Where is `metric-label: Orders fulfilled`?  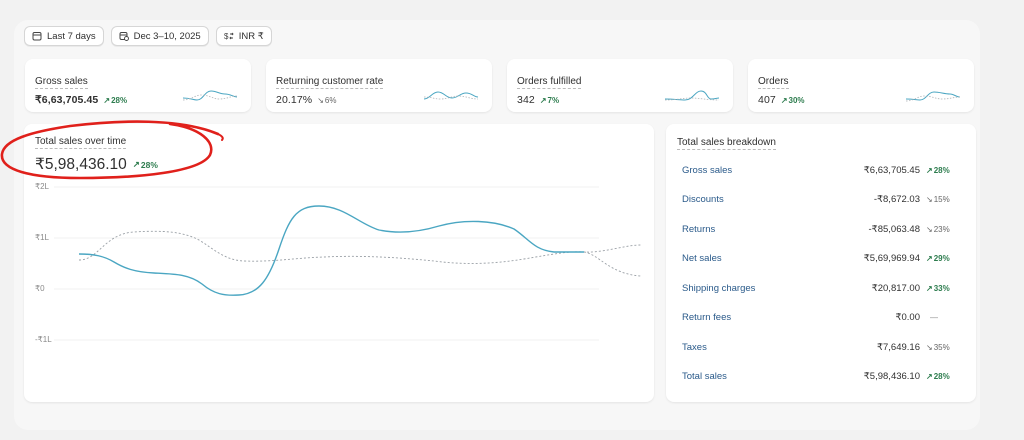 metric-label: Orders fulfilled is located at coordinates (549, 82).